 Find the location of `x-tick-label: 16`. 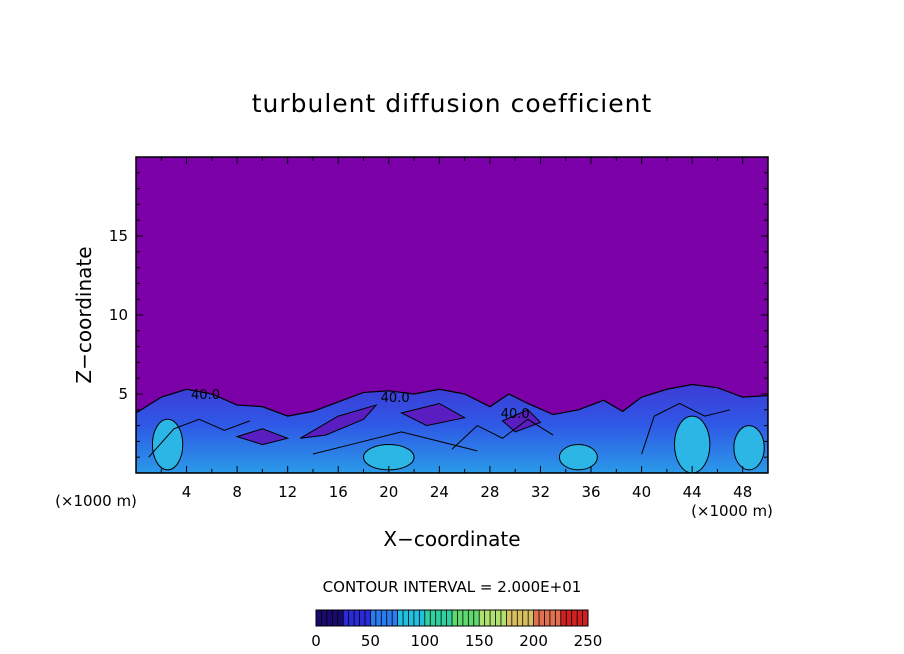

x-tick-label: 16 is located at coordinates (338, 492).